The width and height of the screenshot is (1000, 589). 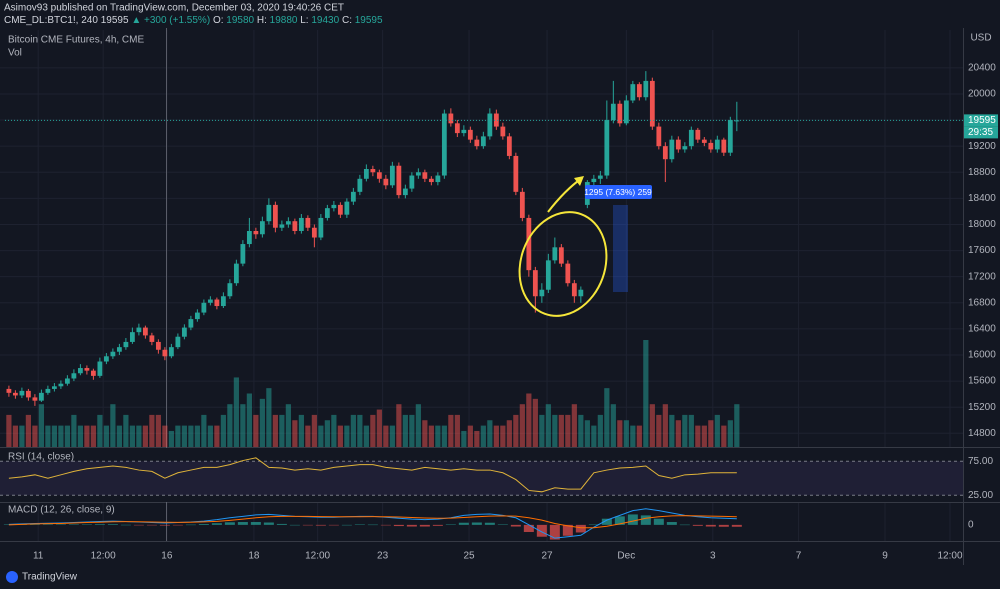 What do you see at coordinates (982, 67) in the screenshot?
I see `y-tick-label: 20400` at bounding box center [982, 67].